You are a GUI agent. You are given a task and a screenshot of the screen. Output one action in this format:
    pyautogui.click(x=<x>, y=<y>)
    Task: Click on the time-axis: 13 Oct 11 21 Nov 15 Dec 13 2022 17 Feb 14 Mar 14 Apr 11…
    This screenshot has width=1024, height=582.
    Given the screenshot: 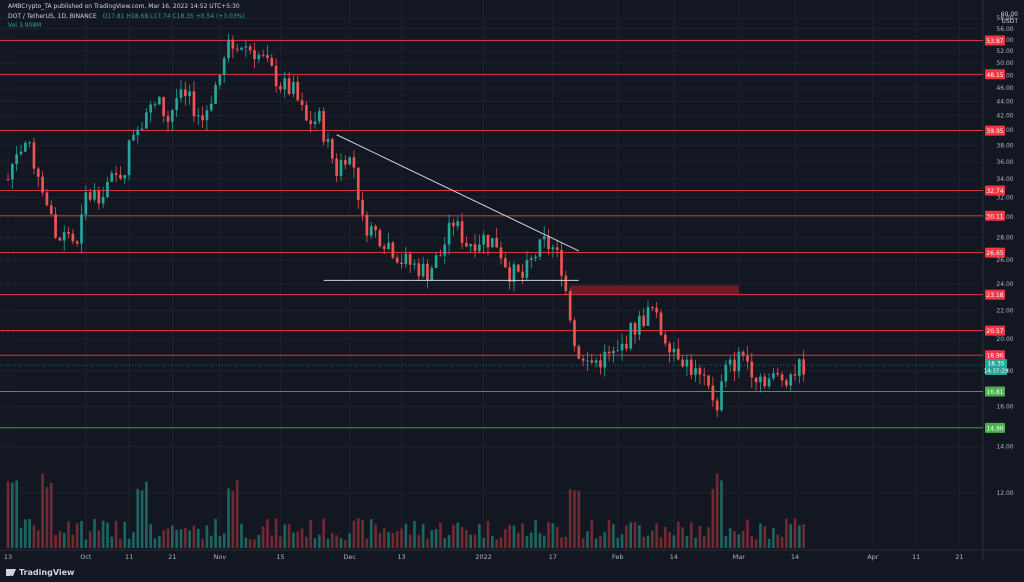 What is the action you would take?
    pyautogui.click(x=484, y=557)
    